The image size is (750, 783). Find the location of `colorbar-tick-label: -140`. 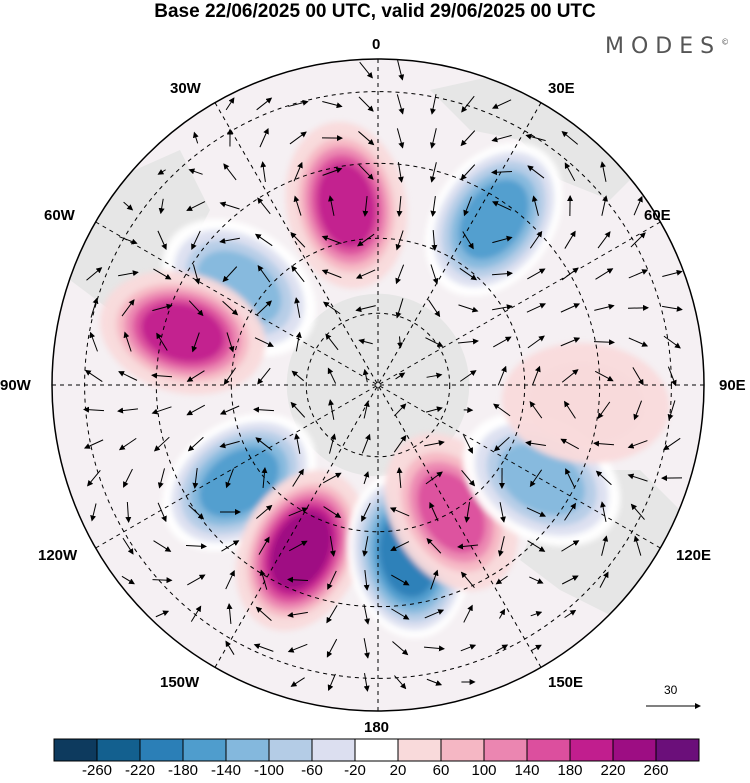

colorbar-tick-label: -140 is located at coordinates (226, 770).